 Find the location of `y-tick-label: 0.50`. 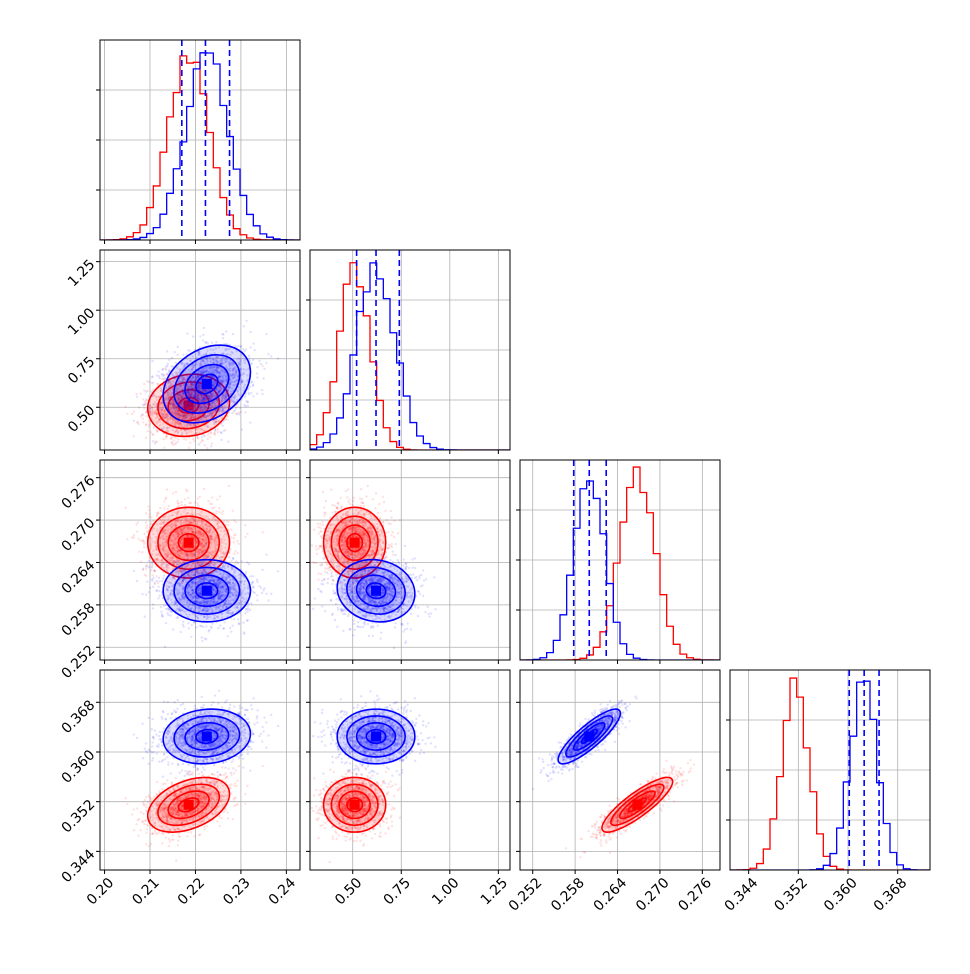

y-tick-label: 0.50 is located at coordinates (81, 418).